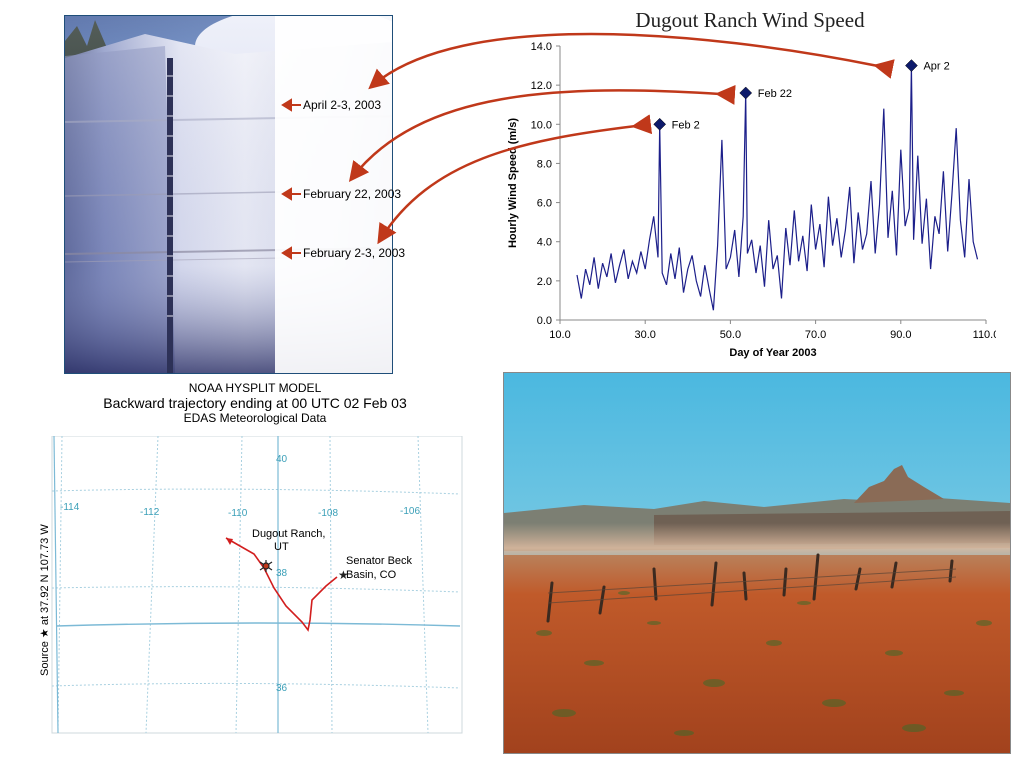 The width and height of the screenshot is (1024, 768). I want to click on dugout-label-2: UT, so click(281, 547).